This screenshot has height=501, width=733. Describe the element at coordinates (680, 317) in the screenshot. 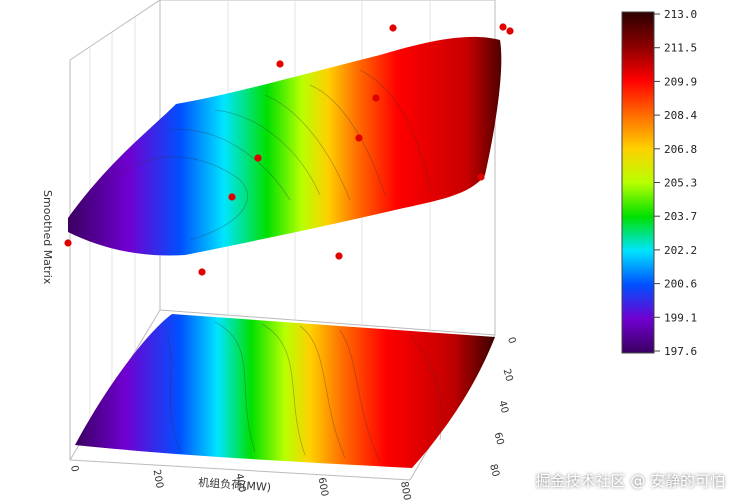

I see `colorbar-tick-label: 199.1` at that location.